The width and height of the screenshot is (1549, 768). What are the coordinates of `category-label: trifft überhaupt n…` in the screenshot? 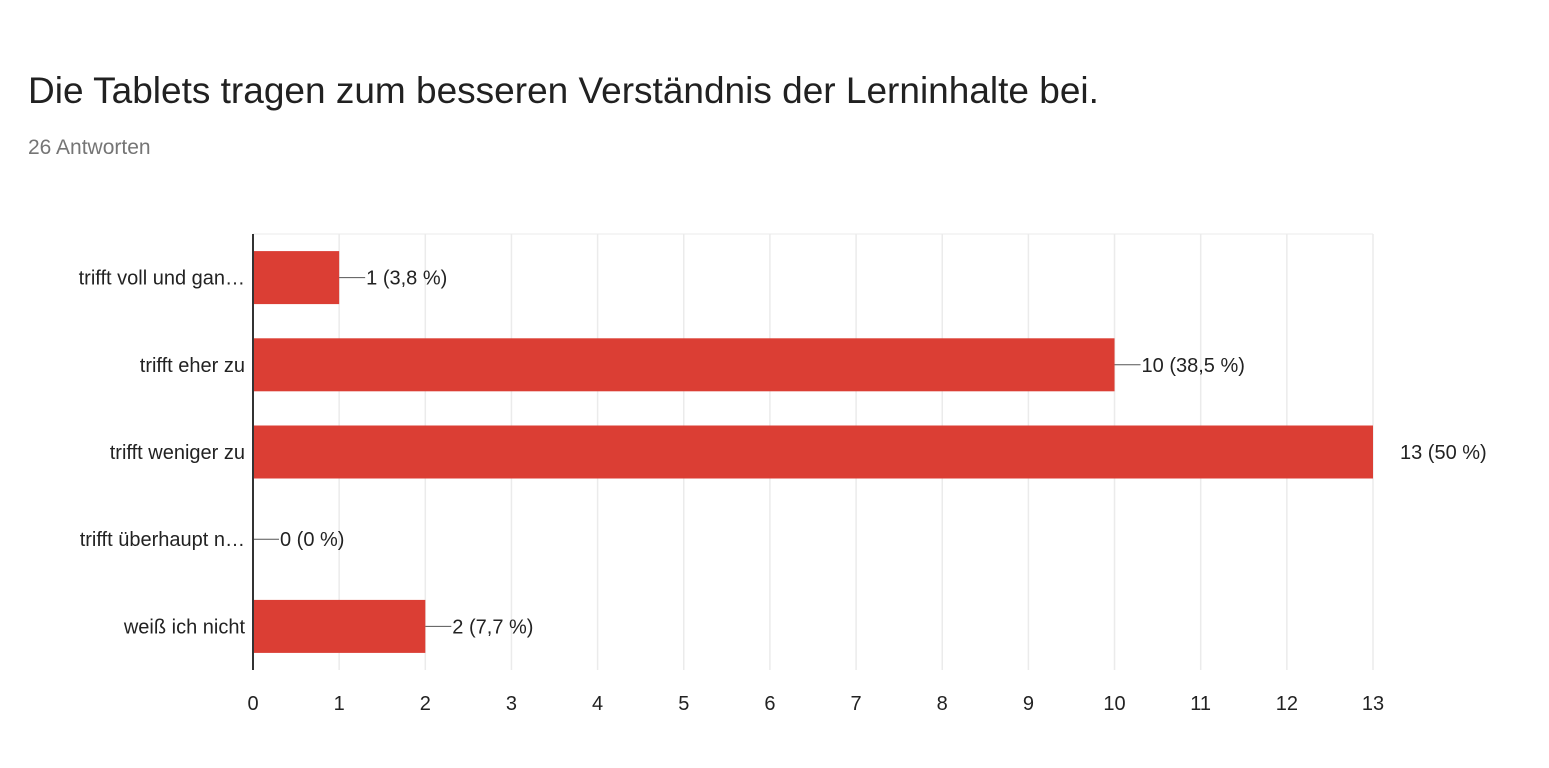 It's located at (162, 540).